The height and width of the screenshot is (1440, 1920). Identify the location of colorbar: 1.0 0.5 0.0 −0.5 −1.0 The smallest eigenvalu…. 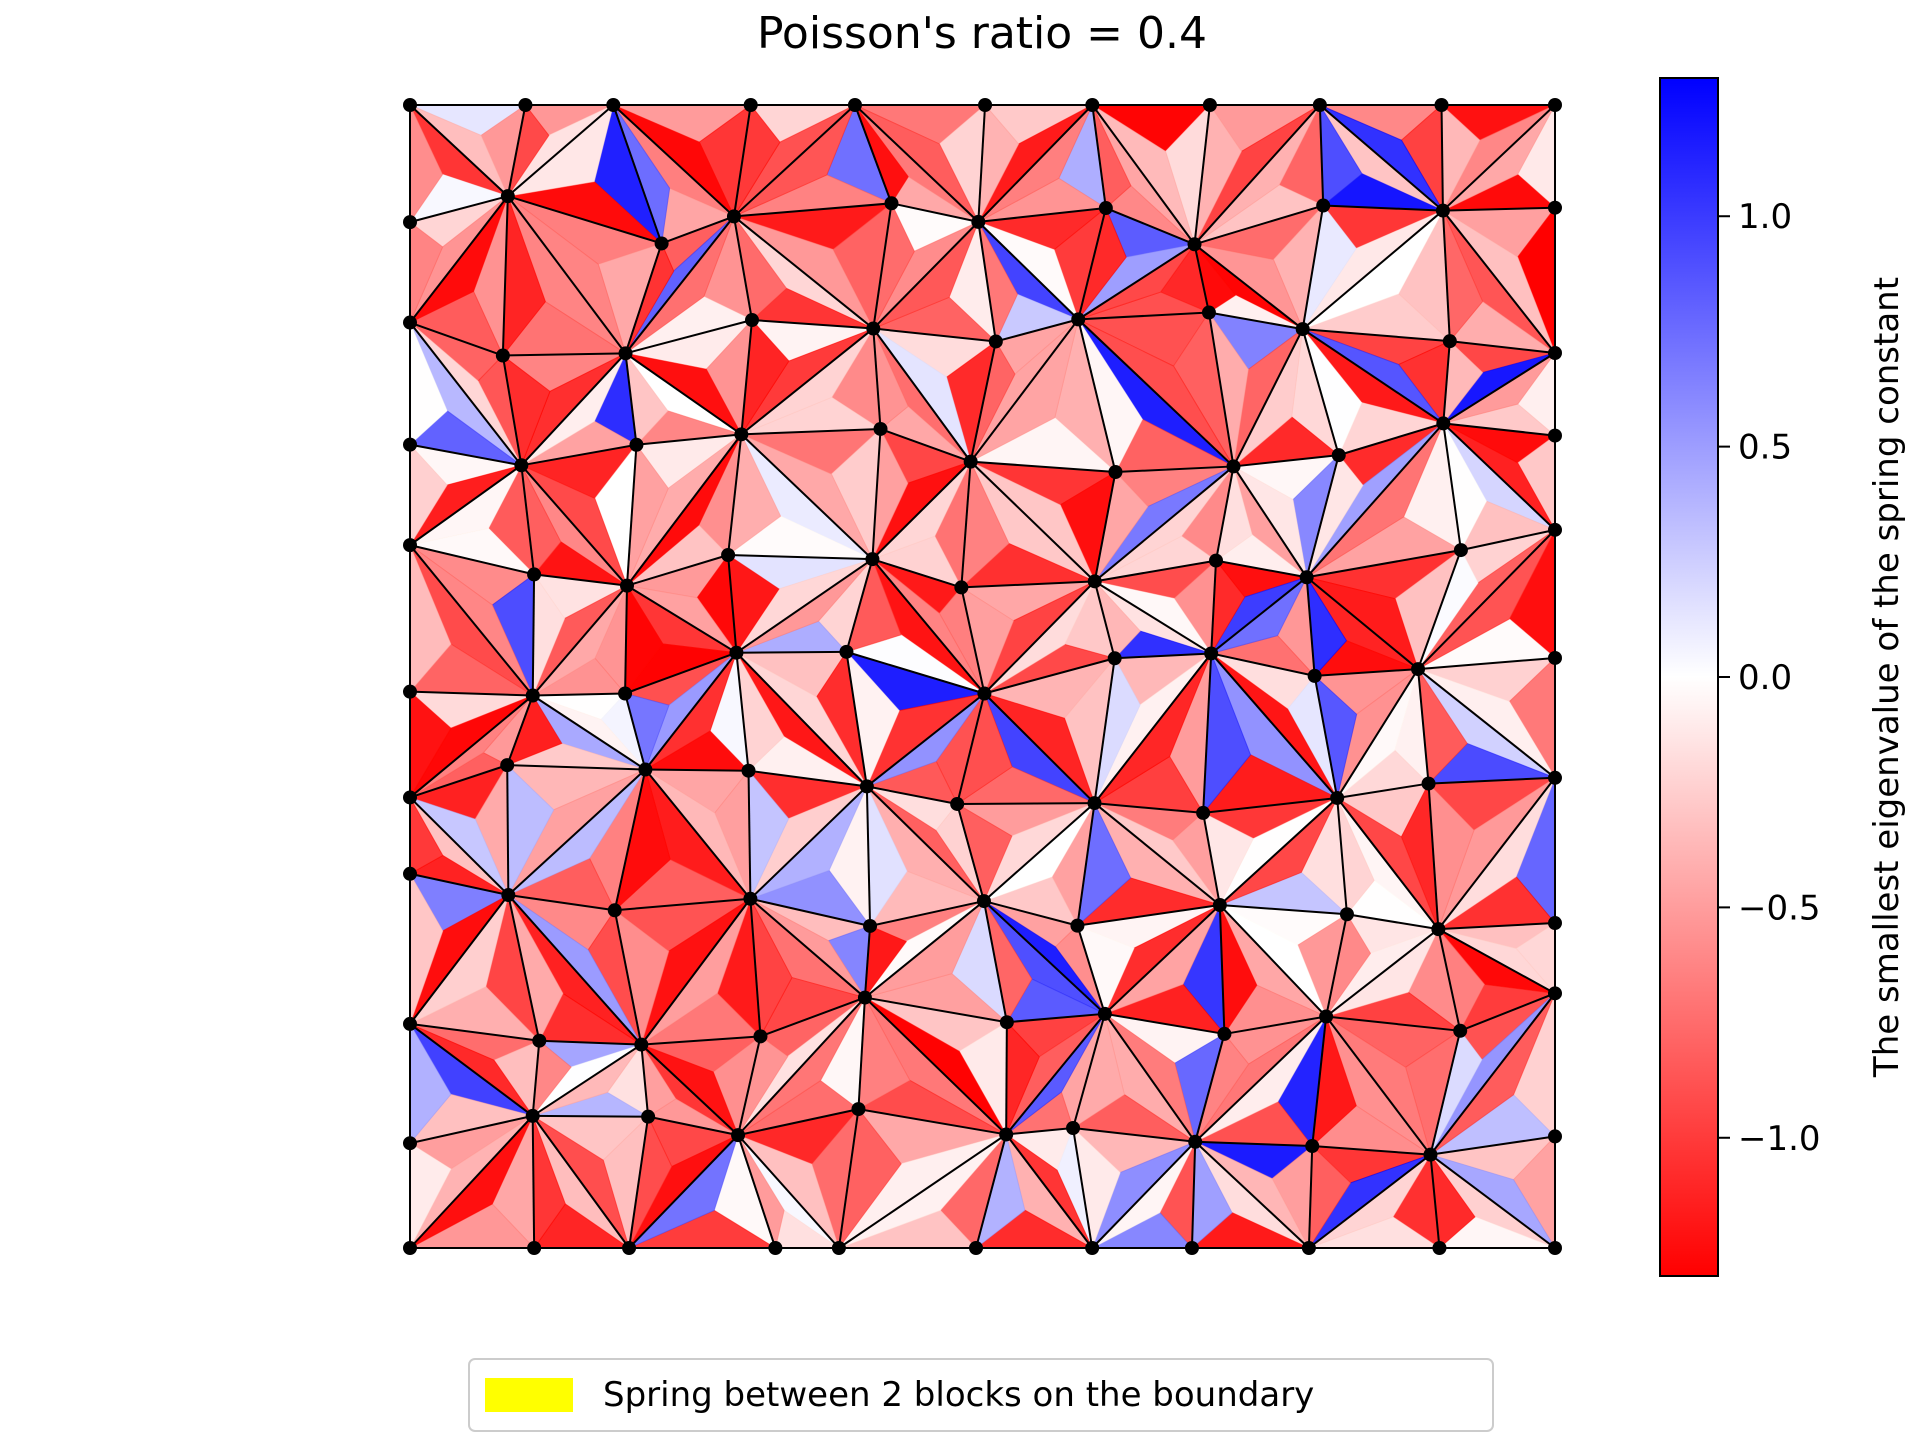
(1783, 677).